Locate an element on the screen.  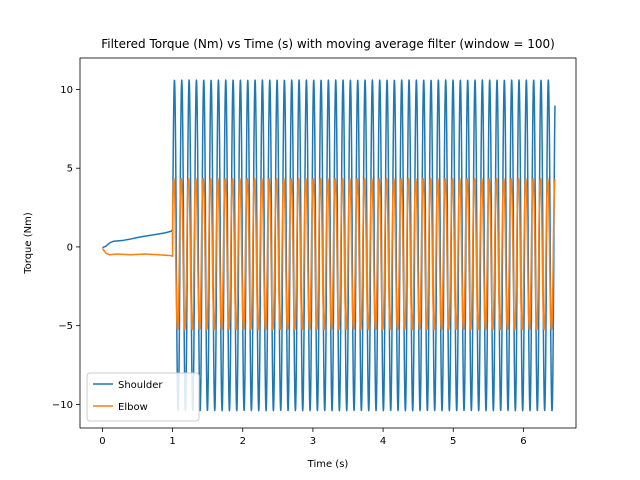
x-tick-label: 0 is located at coordinates (102, 441).